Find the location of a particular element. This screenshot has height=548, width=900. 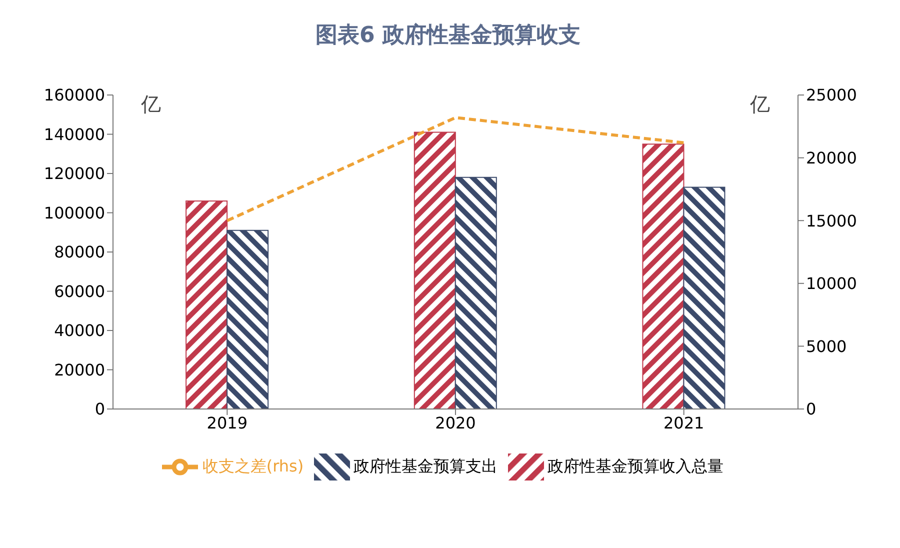

y-tick-label: 80000 is located at coordinates (79, 252).